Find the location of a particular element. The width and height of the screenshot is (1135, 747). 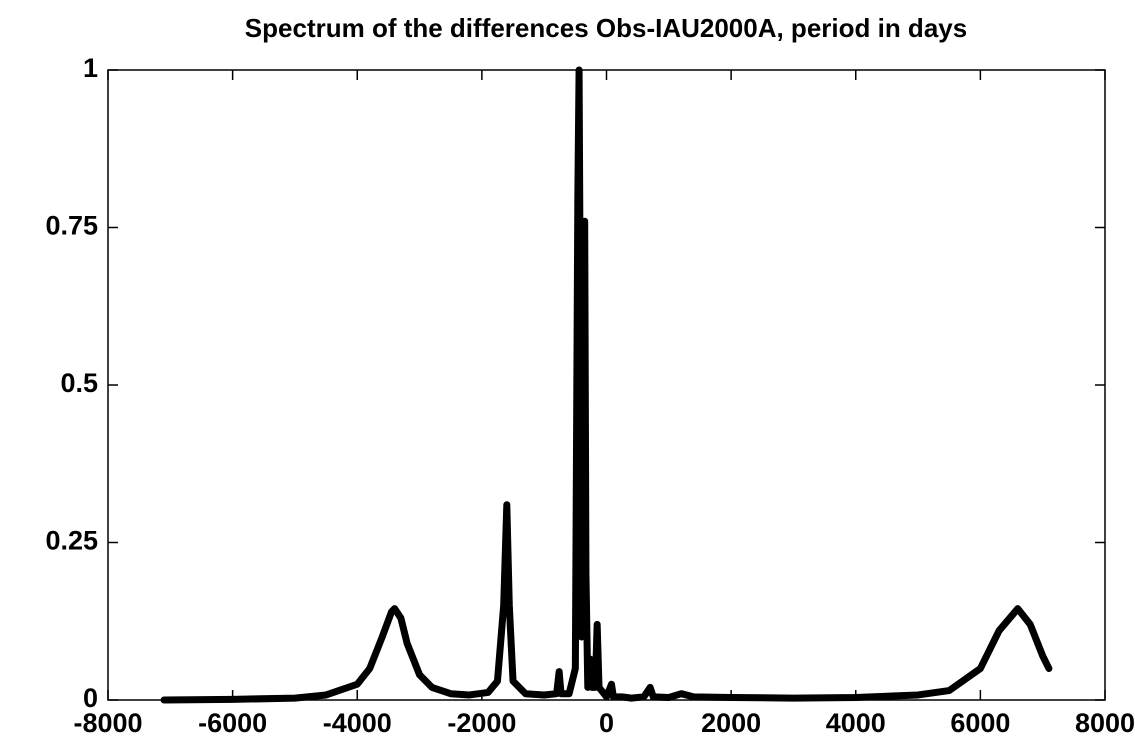

y-tick-label: 0 is located at coordinates (90, 698).